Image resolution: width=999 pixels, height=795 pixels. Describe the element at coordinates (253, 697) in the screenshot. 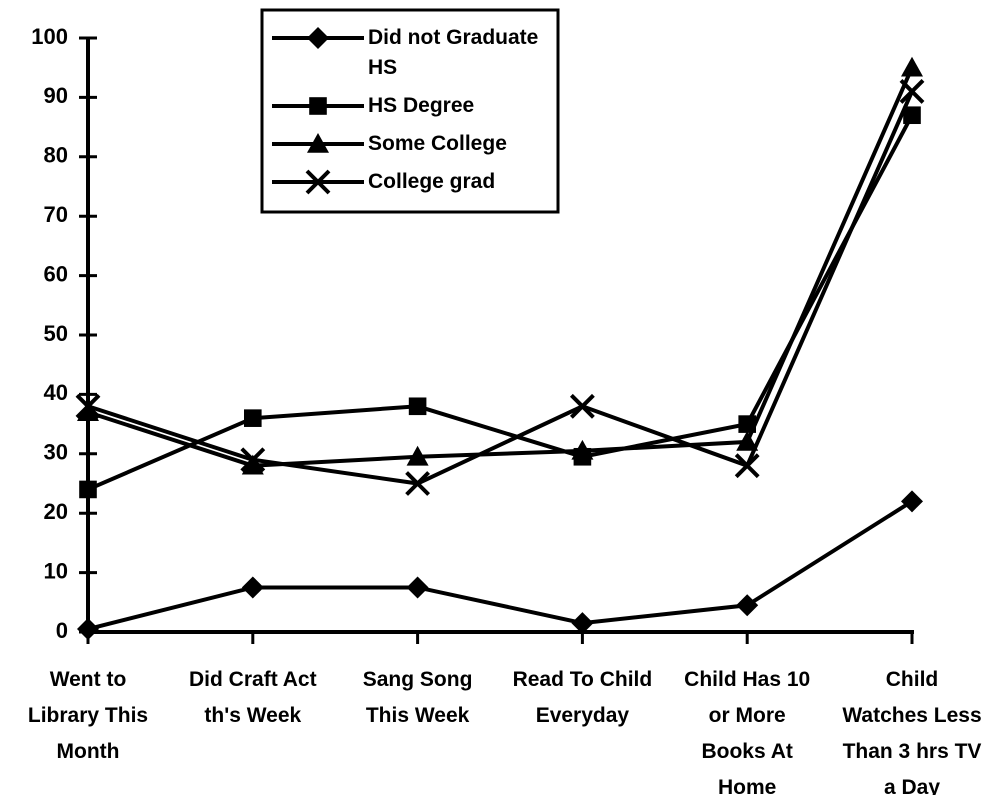

I see `x-tick-label: Did Craft Act th's Week` at that location.